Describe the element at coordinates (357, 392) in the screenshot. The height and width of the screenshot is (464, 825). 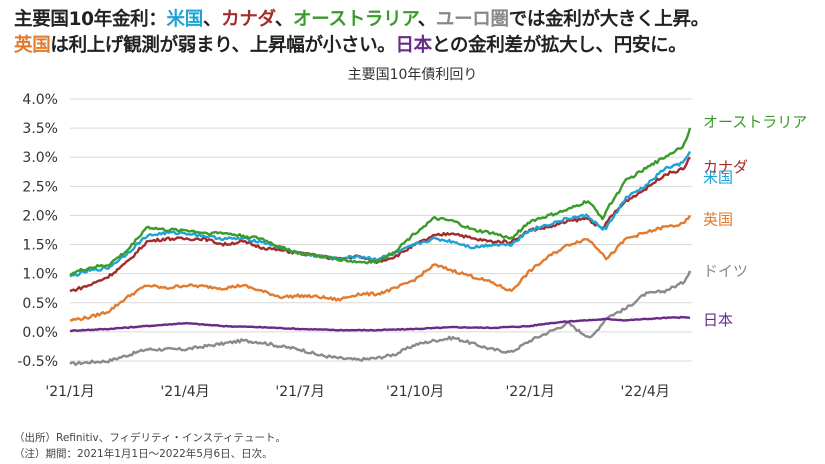
I see `x-axis-ticks: '21/1月 '21/4月 '21/7月 '21/10月 '22/1月 '22/4月` at that location.